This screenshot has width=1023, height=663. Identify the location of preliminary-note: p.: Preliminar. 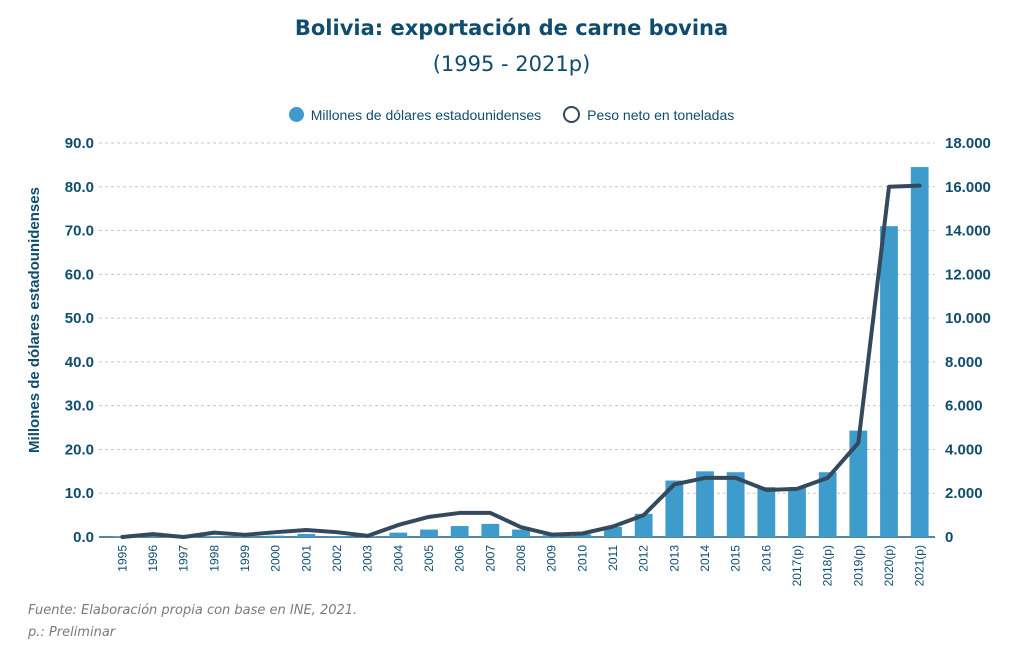
(72, 632).